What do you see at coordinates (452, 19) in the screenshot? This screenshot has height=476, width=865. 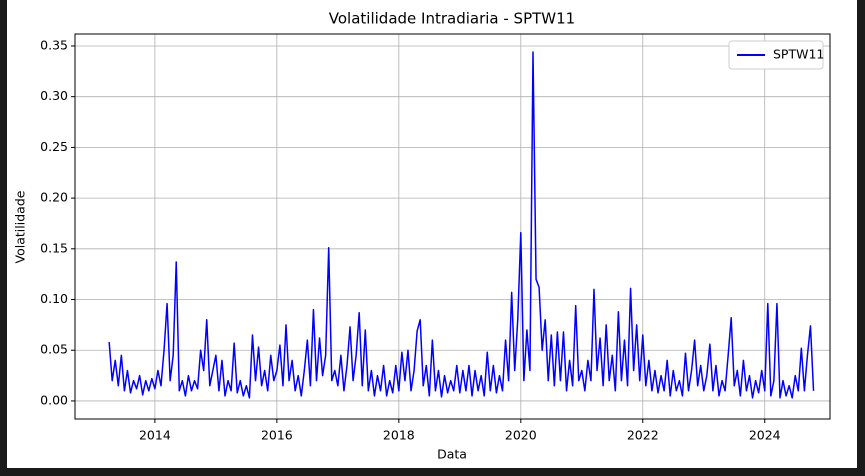 I see `chart-title: Volatilidade Intradiaria - SPTW11` at bounding box center [452, 19].